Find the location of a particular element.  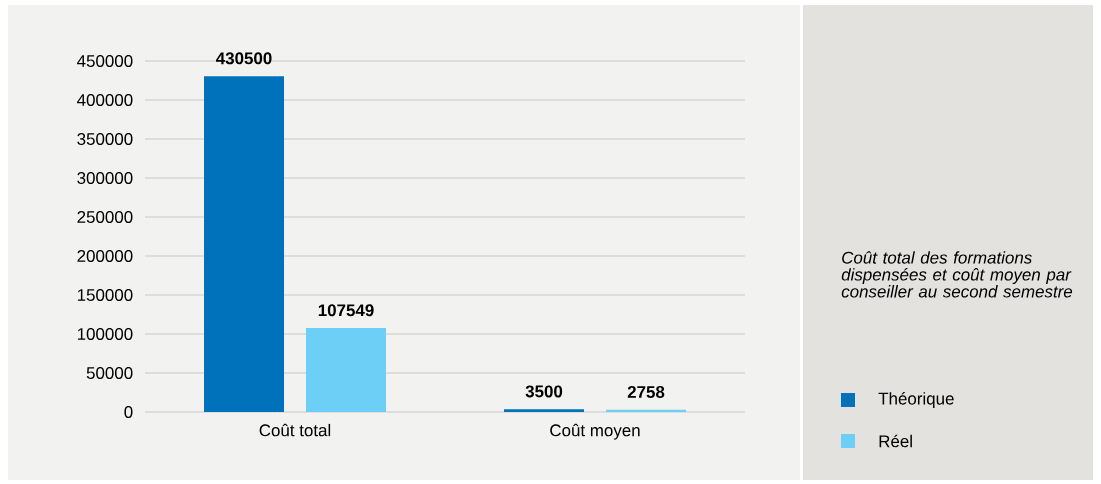

data-label: 430500 is located at coordinates (244, 58).